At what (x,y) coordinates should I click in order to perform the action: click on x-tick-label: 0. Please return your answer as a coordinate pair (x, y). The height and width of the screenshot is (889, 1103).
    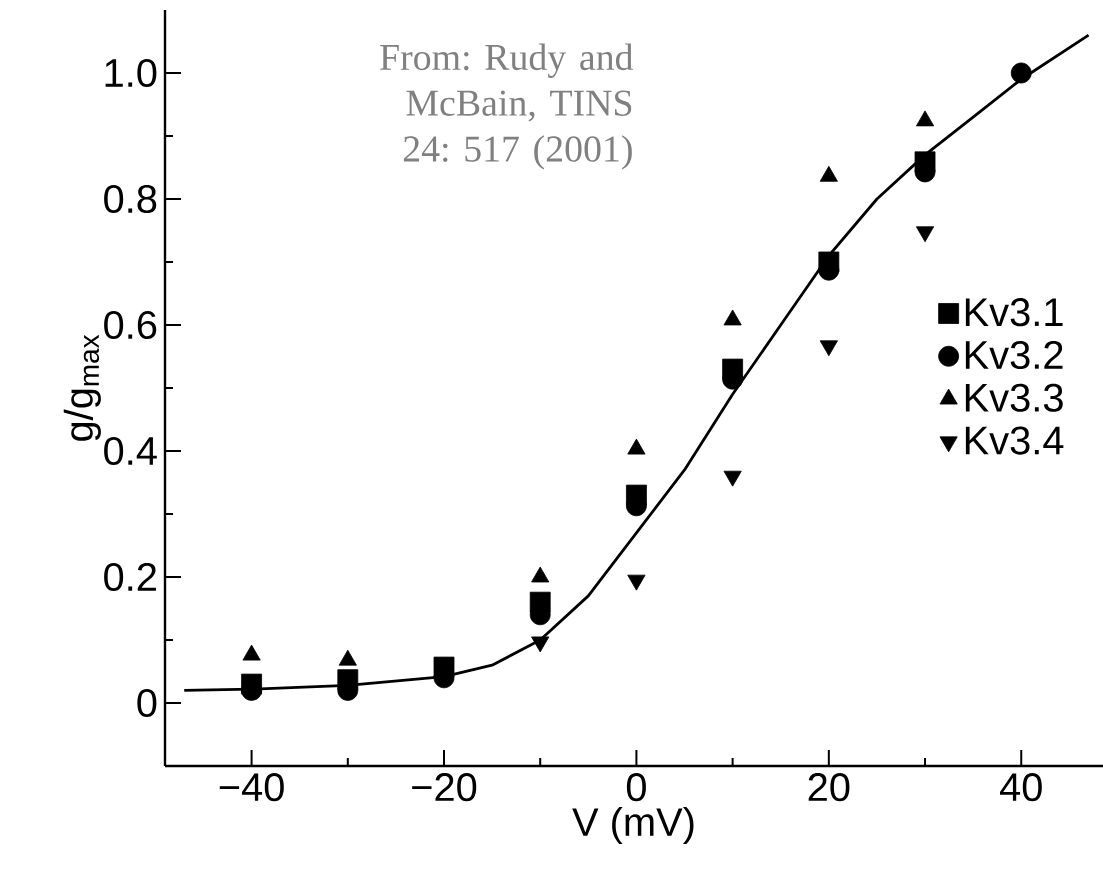
    Looking at the image, I should click on (636, 787).